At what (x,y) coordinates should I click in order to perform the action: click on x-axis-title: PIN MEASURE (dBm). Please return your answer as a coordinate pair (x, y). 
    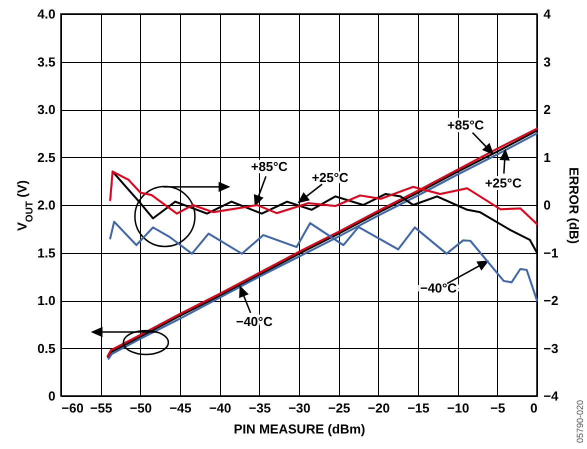
    Looking at the image, I should click on (300, 429).